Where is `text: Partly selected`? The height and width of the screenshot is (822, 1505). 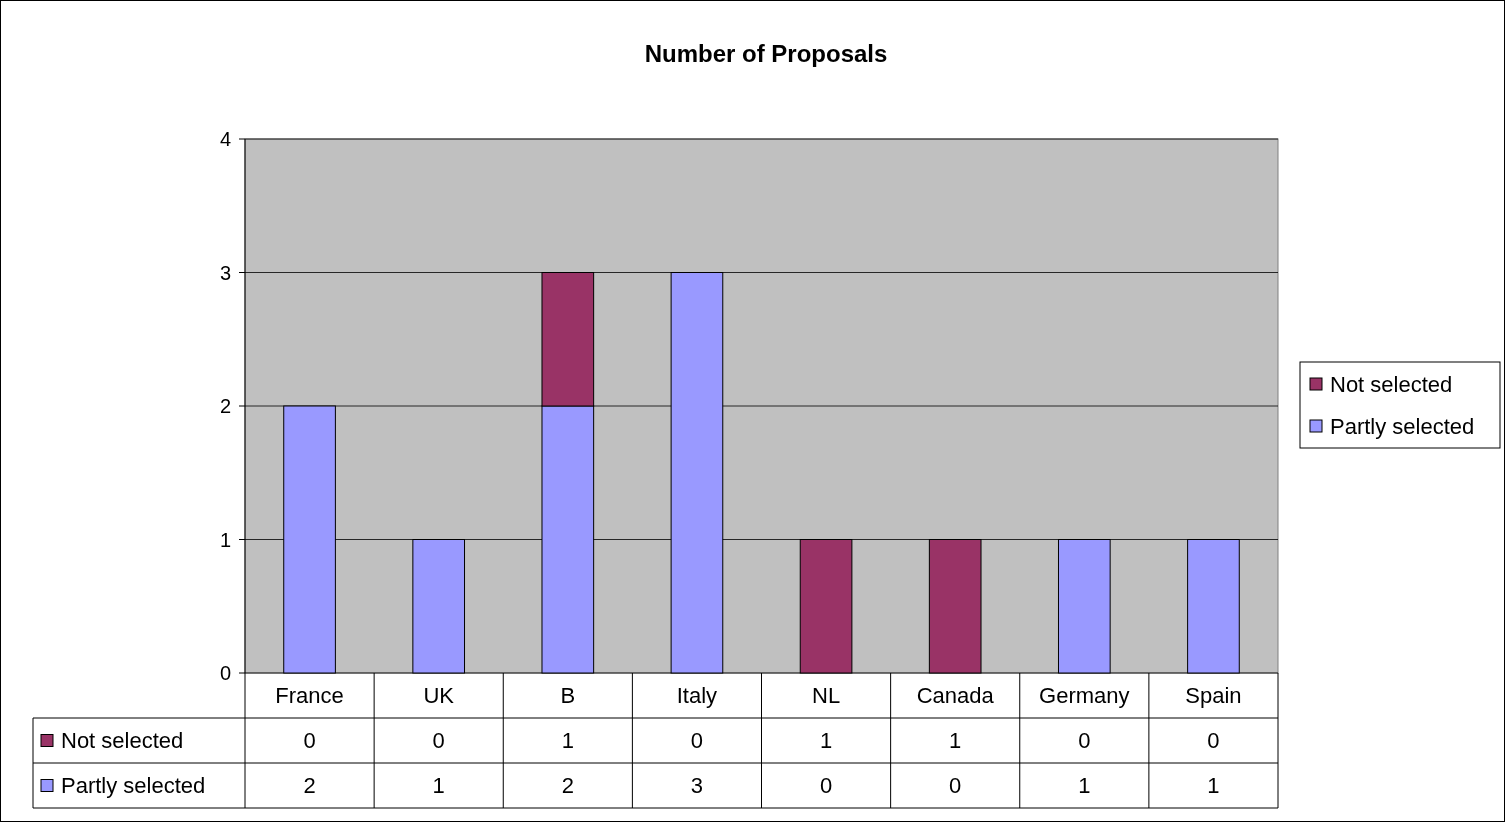
text: Partly selected is located at coordinates (133, 786).